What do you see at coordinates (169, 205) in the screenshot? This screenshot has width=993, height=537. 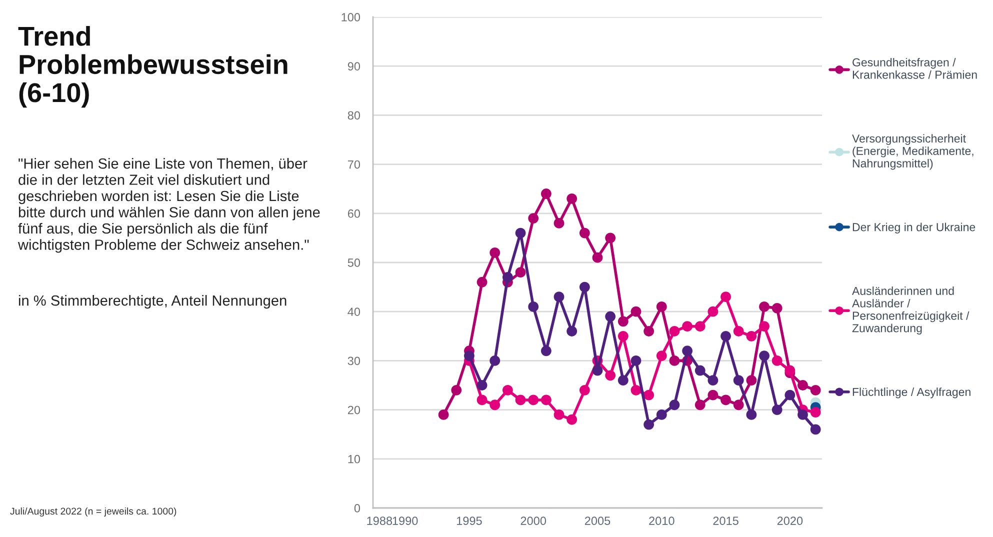 I see `text: "Hier sehen Sie eine Liste von Themen, über die in der letzten Zeit viel diskutiert und geschrieben worden ist: Lesen Sie die Liste bitte durch und wählen Sie dann von allen jene fünf aus, die Sie persönlich als die fünf wichtigsten Probleme der Schweiz ansehen."` at bounding box center [169, 205].